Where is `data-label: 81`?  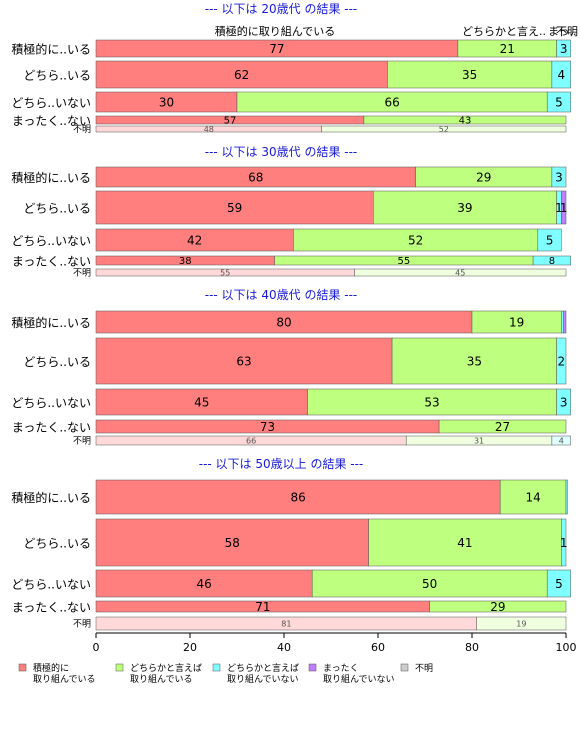
data-label: 81 is located at coordinates (286, 623).